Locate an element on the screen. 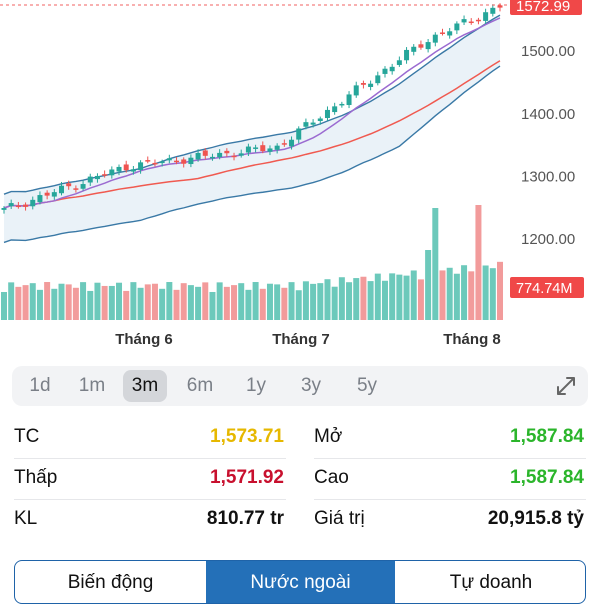 The height and width of the screenshot is (604, 600). timeframe-5y: 5y is located at coordinates (367, 385).